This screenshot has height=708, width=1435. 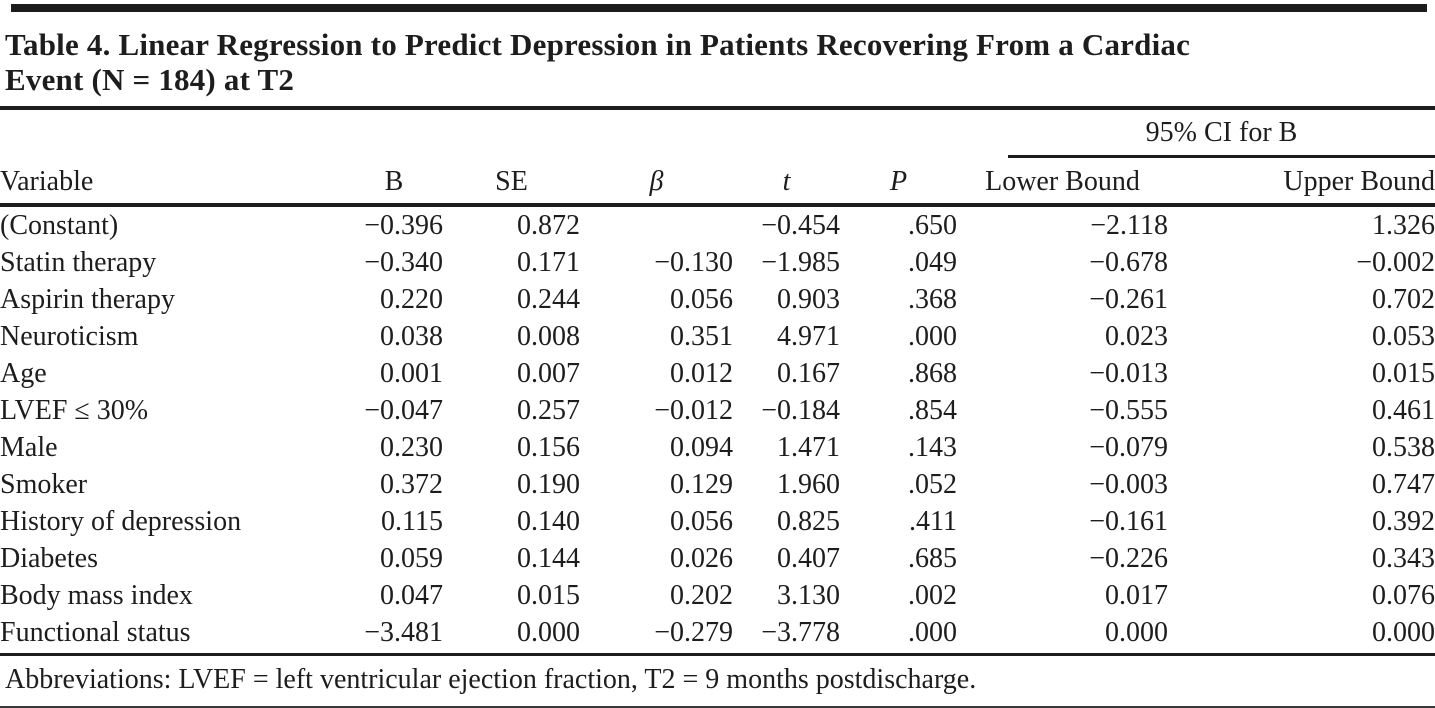 What do you see at coordinates (898, 182) in the screenshot?
I see `column-header-p: P` at bounding box center [898, 182].